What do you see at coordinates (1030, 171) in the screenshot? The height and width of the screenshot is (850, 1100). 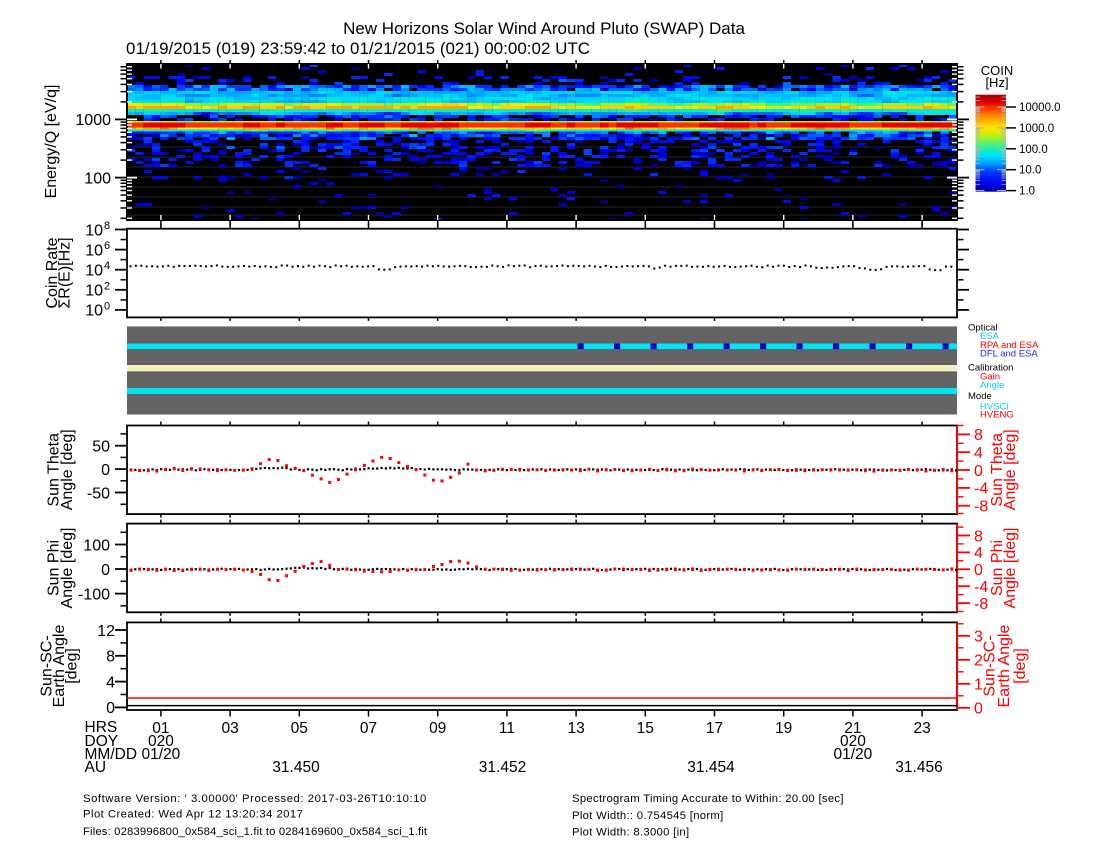 I see `svg-text: 10.0` at bounding box center [1030, 171].